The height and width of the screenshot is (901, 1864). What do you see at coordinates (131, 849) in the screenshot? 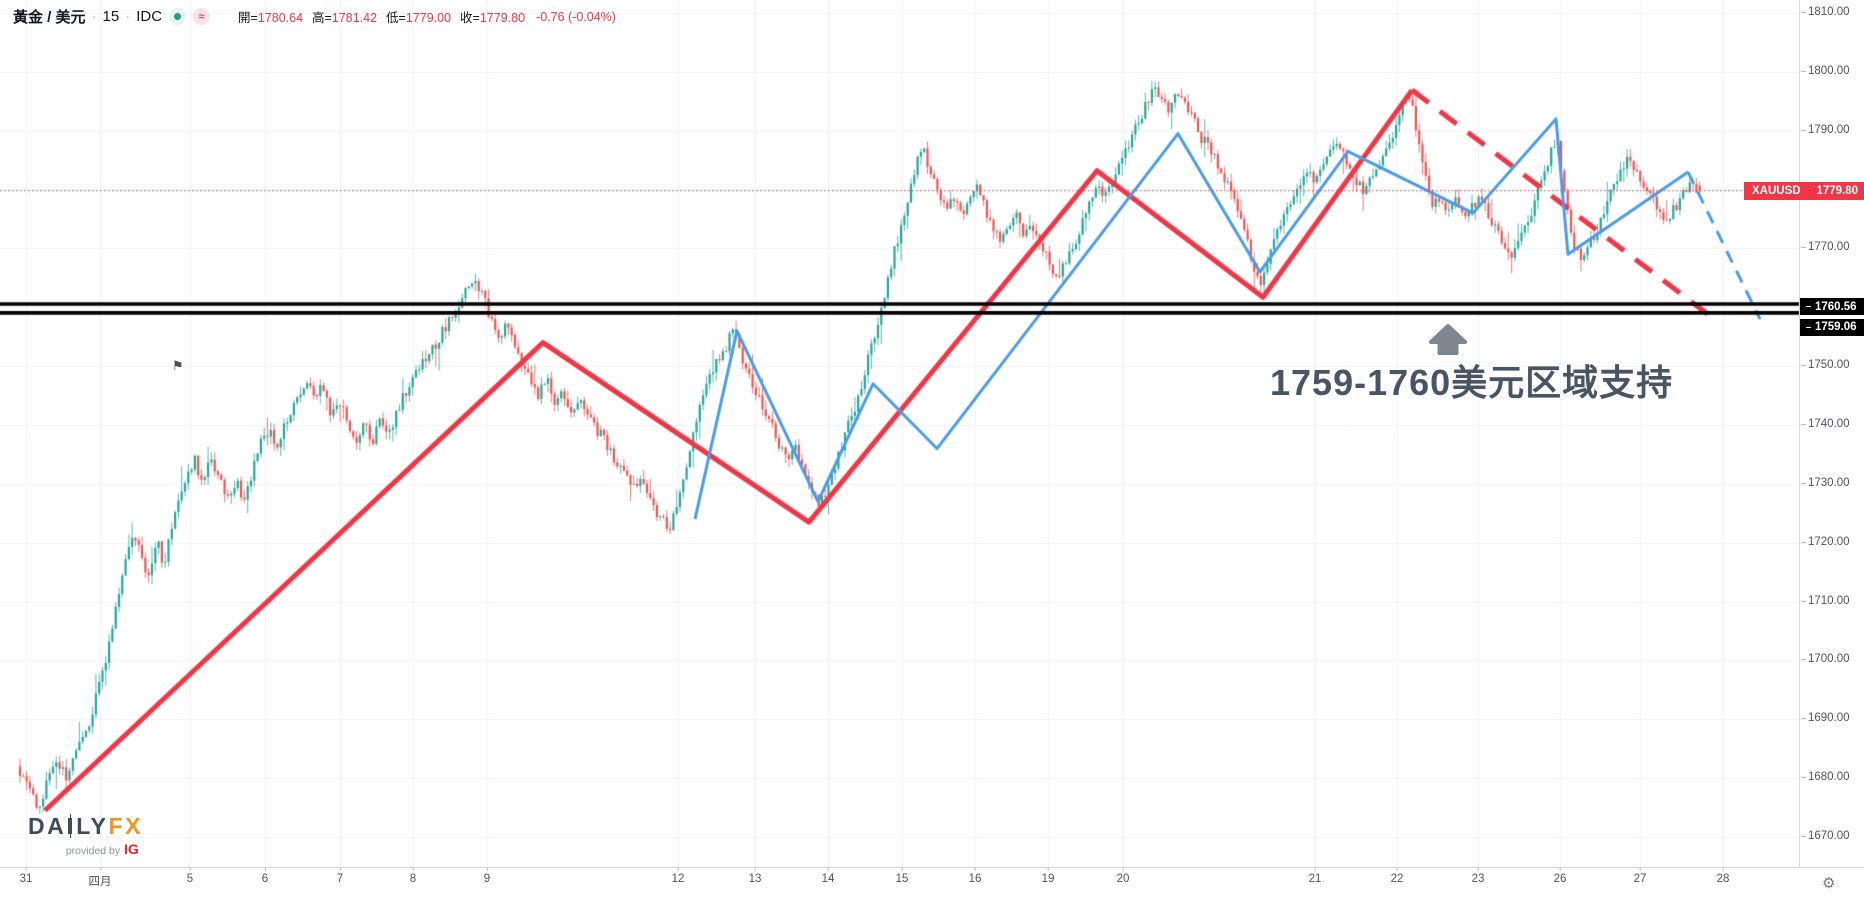
I see `ig-logo: IG` at bounding box center [131, 849].